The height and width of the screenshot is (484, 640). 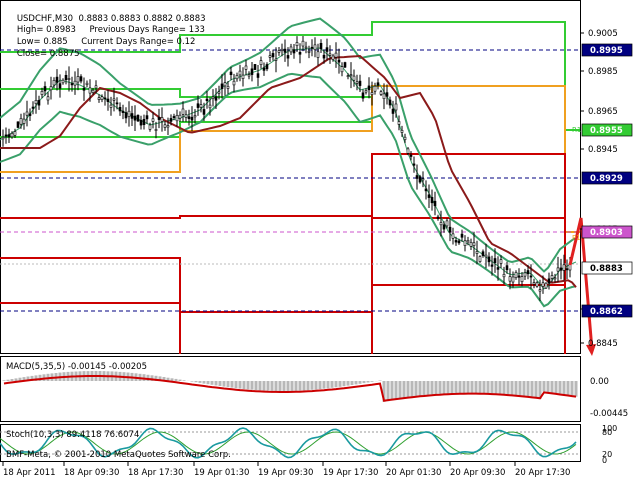 What do you see at coordinates (155, 473) in the screenshot?
I see `time-tick-label: 18 Apr 17:30` at bounding box center [155, 473].